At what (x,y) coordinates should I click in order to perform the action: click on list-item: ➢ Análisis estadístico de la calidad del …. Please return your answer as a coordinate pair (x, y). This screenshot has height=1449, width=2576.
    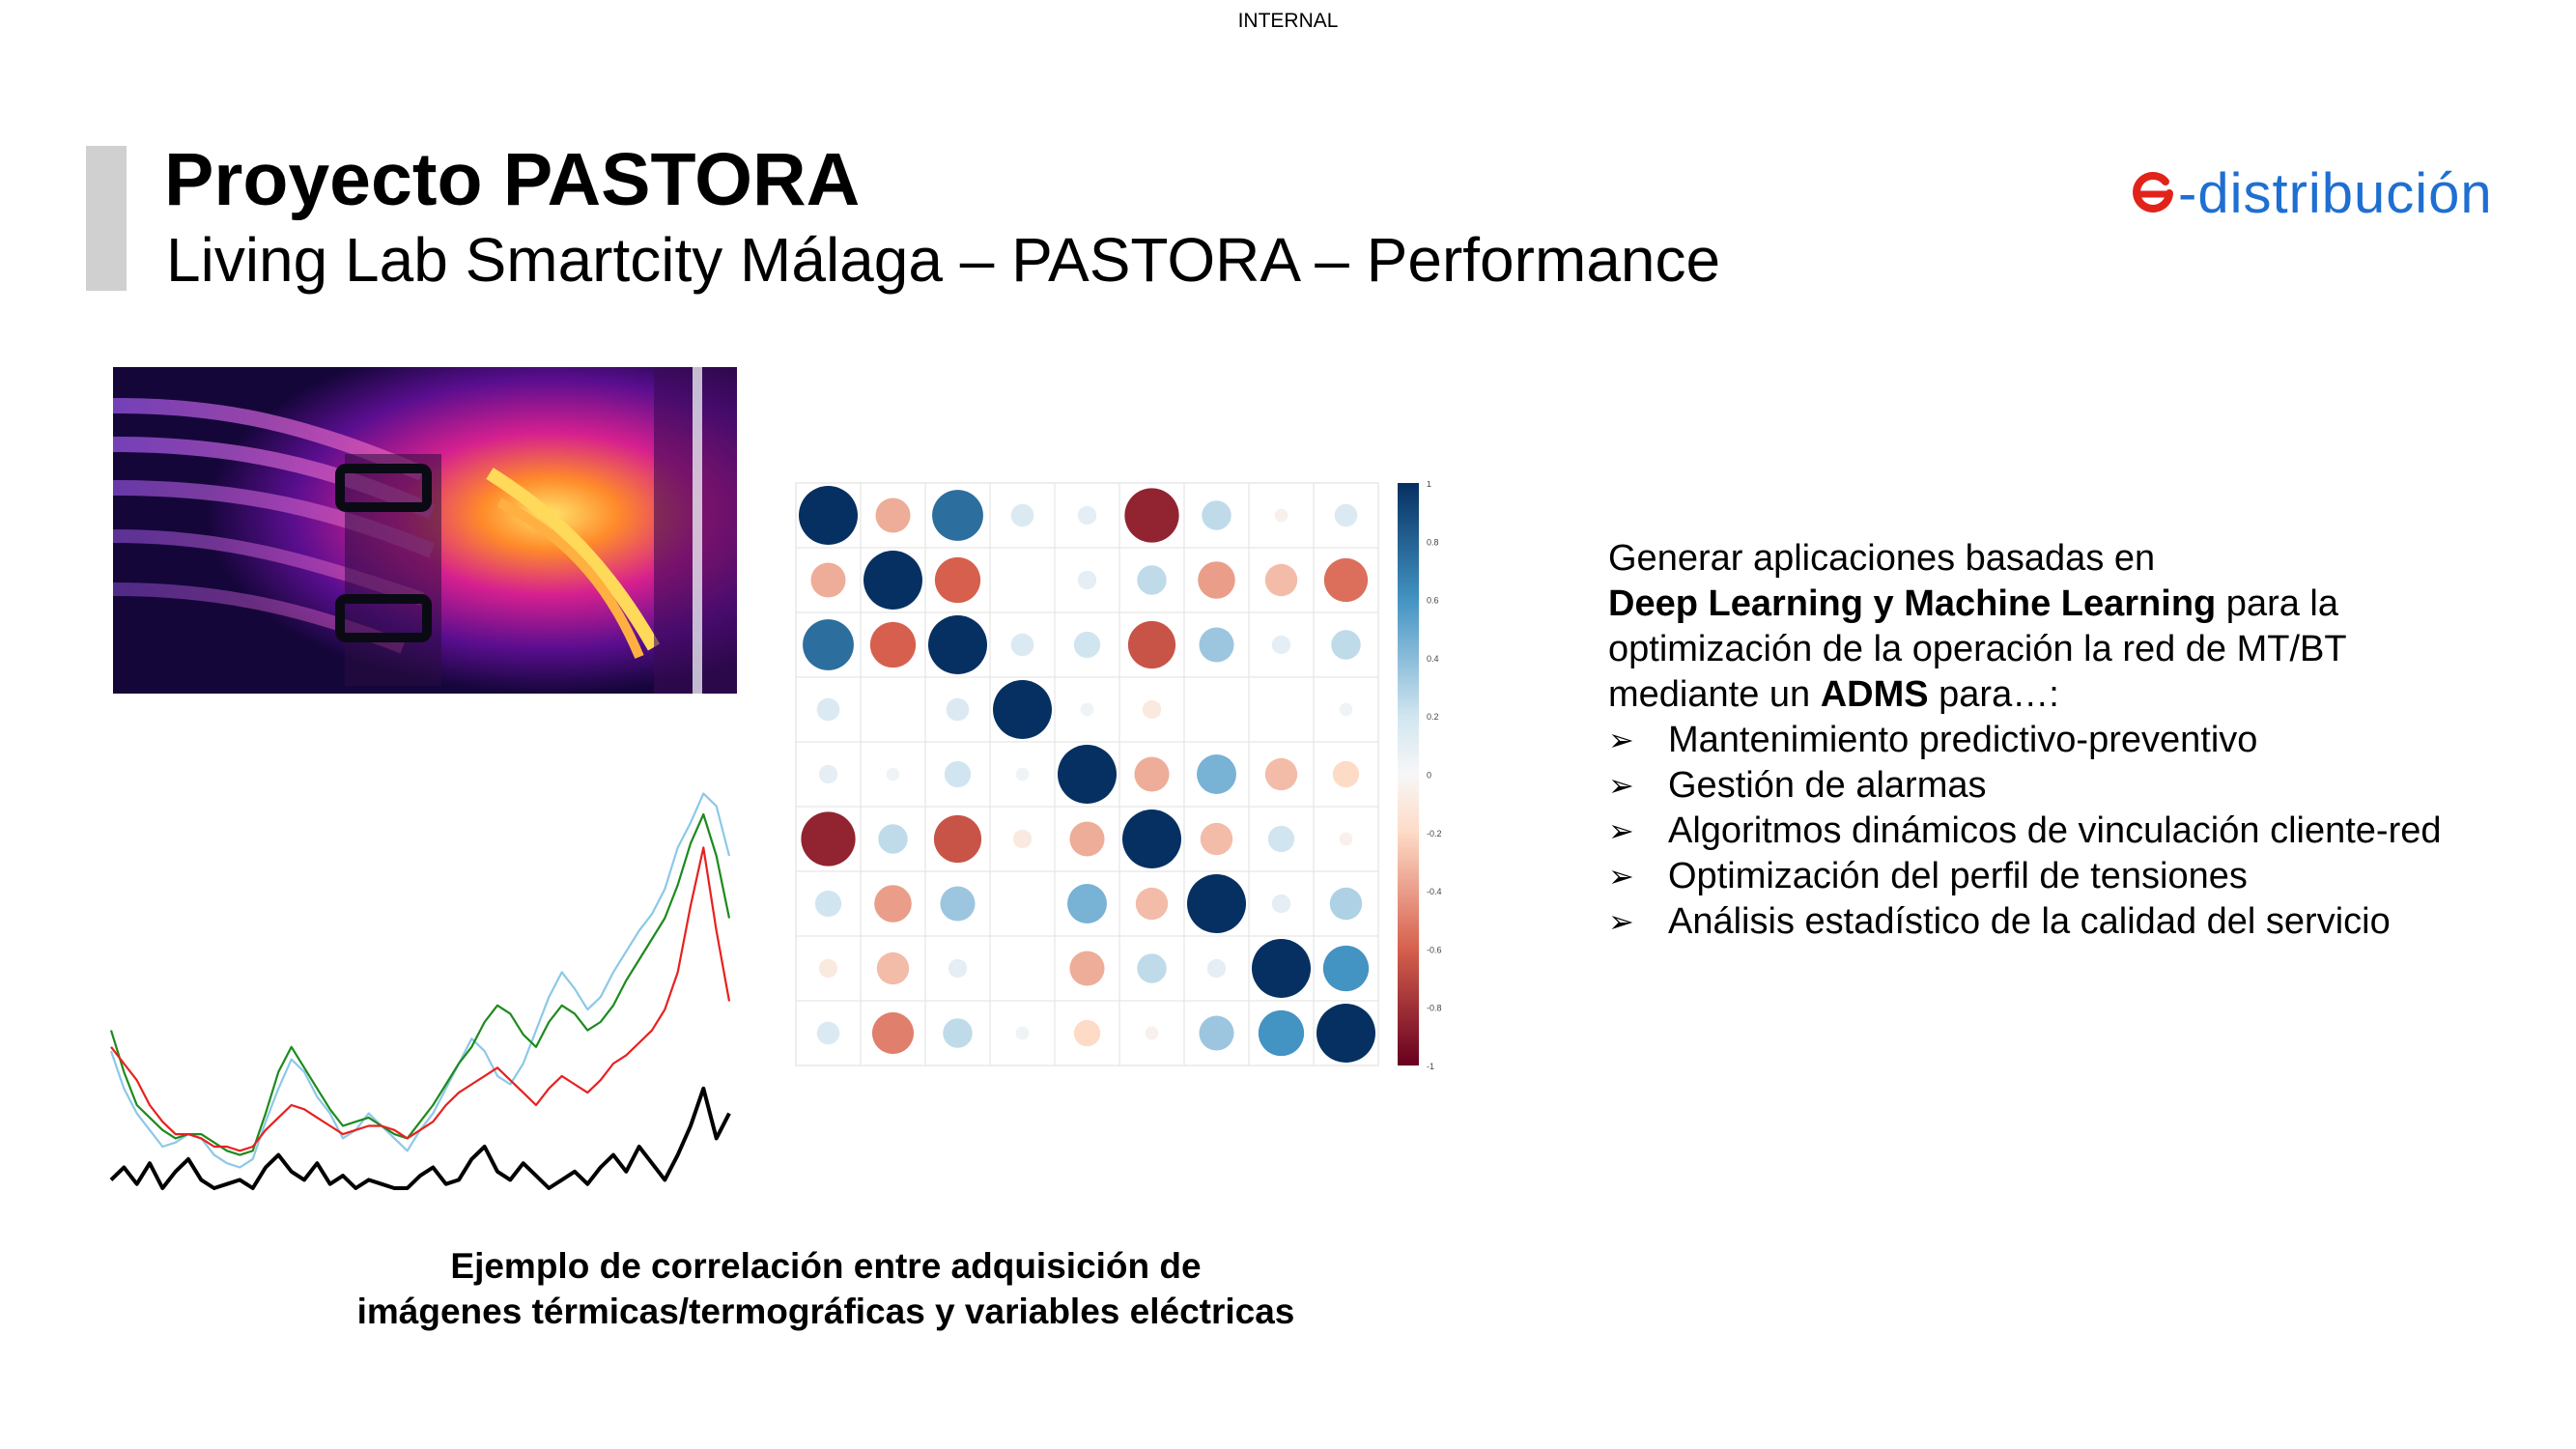
    Looking at the image, I should click on (2071, 922).